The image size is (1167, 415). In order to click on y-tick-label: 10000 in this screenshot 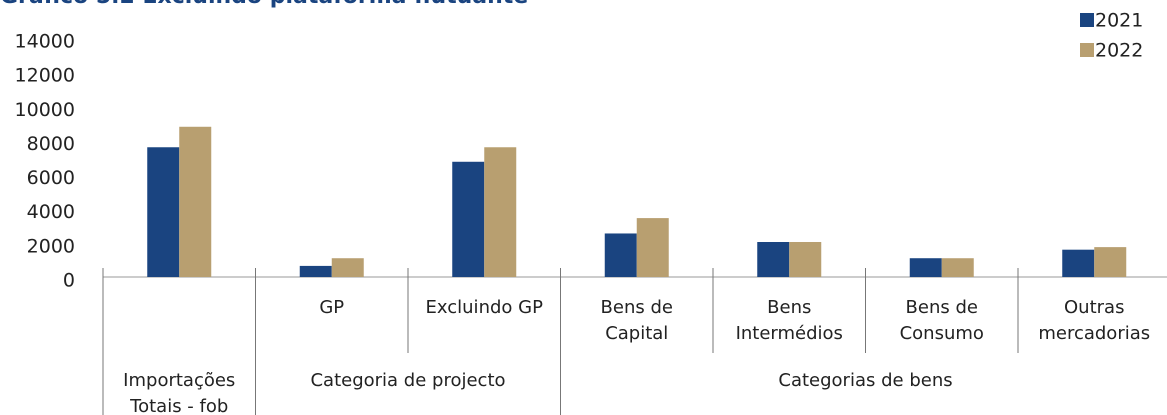, I will do `click(45, 110)`.